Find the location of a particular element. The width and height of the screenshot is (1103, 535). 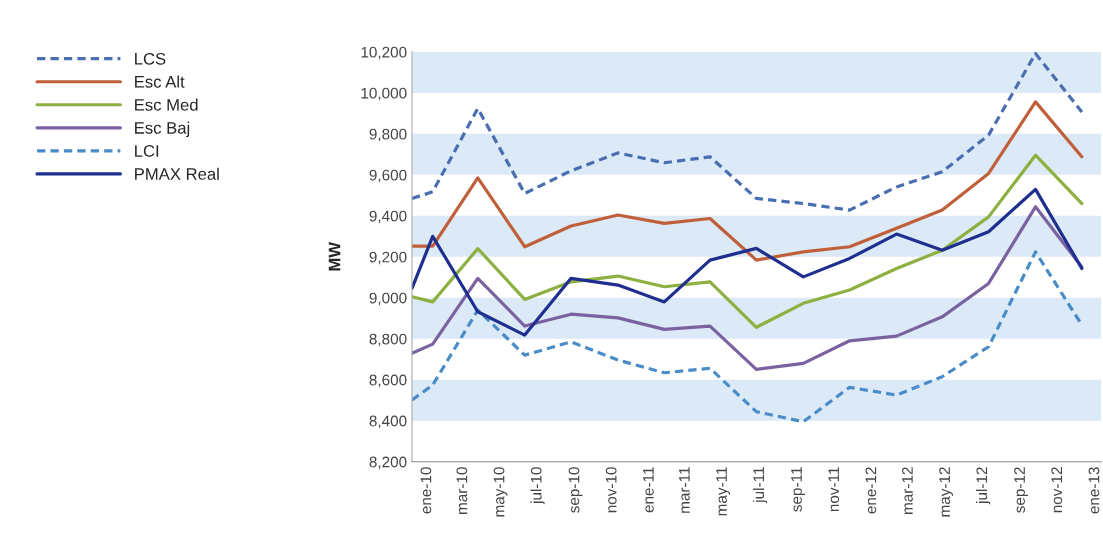

y-tick-label: 10,200 is located at coordinates (384, 53).